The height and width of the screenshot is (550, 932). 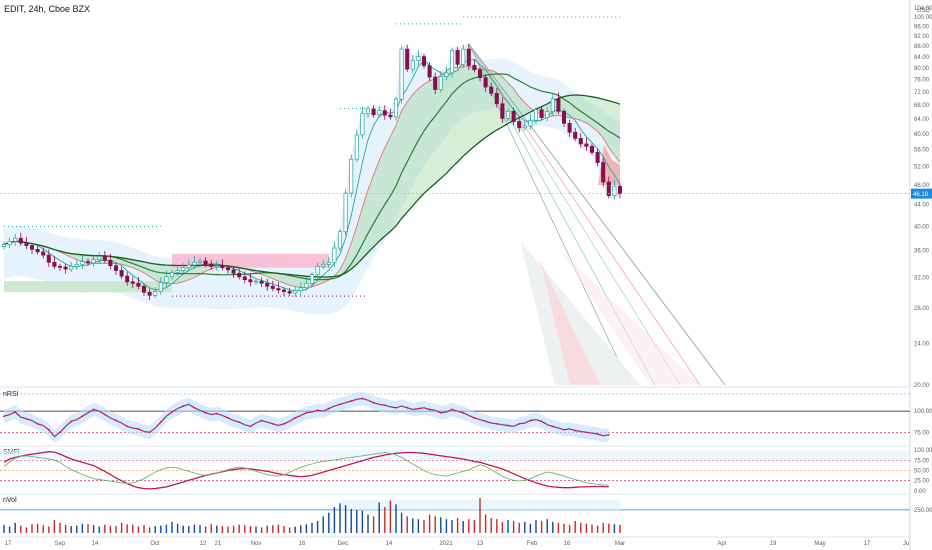 What do you see at coordinates (922, 227) in the screenshot?
I see `price-tick-label: 40.00` at bounding box center [922, 227].